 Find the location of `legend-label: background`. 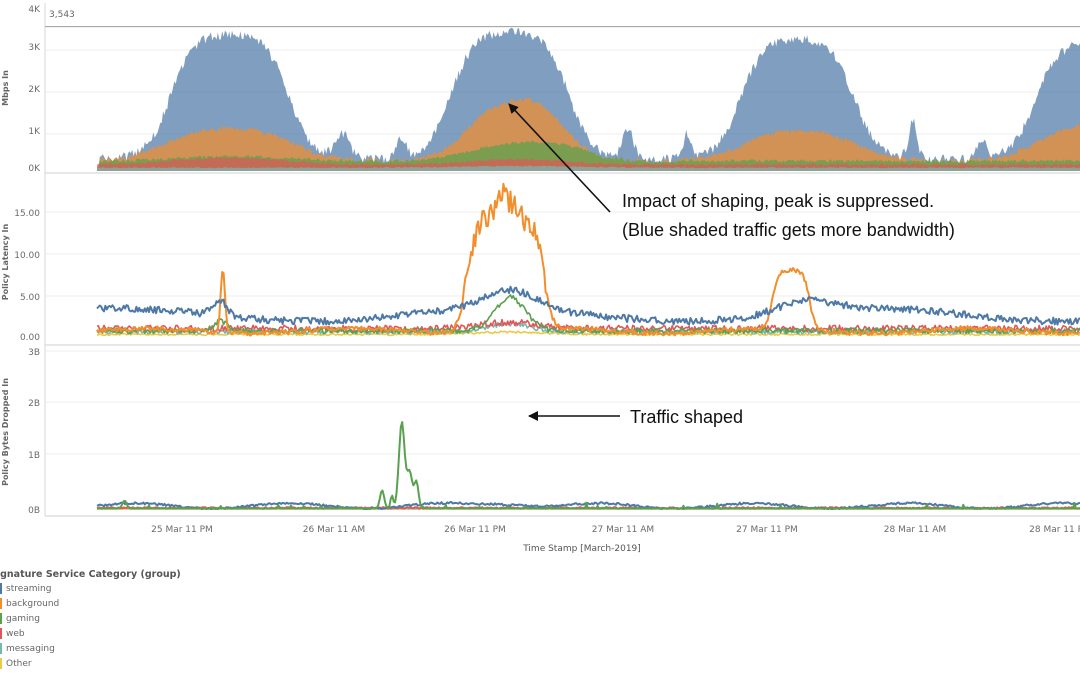

legend-label: background is located at coordinates (33, 604).